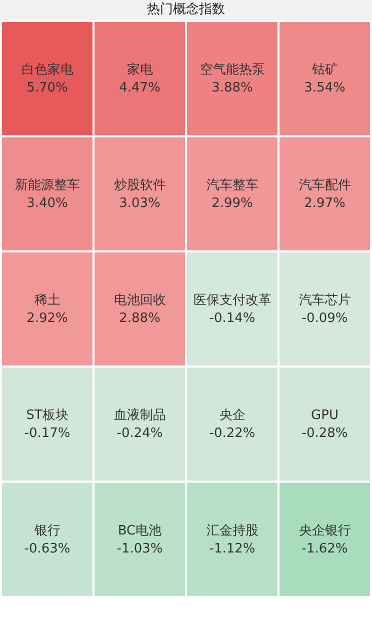 The image size is (372, 618). What do you see at coordinates (139, 548) in the screenshot?
I see `data-label: -1.03%` at bounding box center [139, 548].